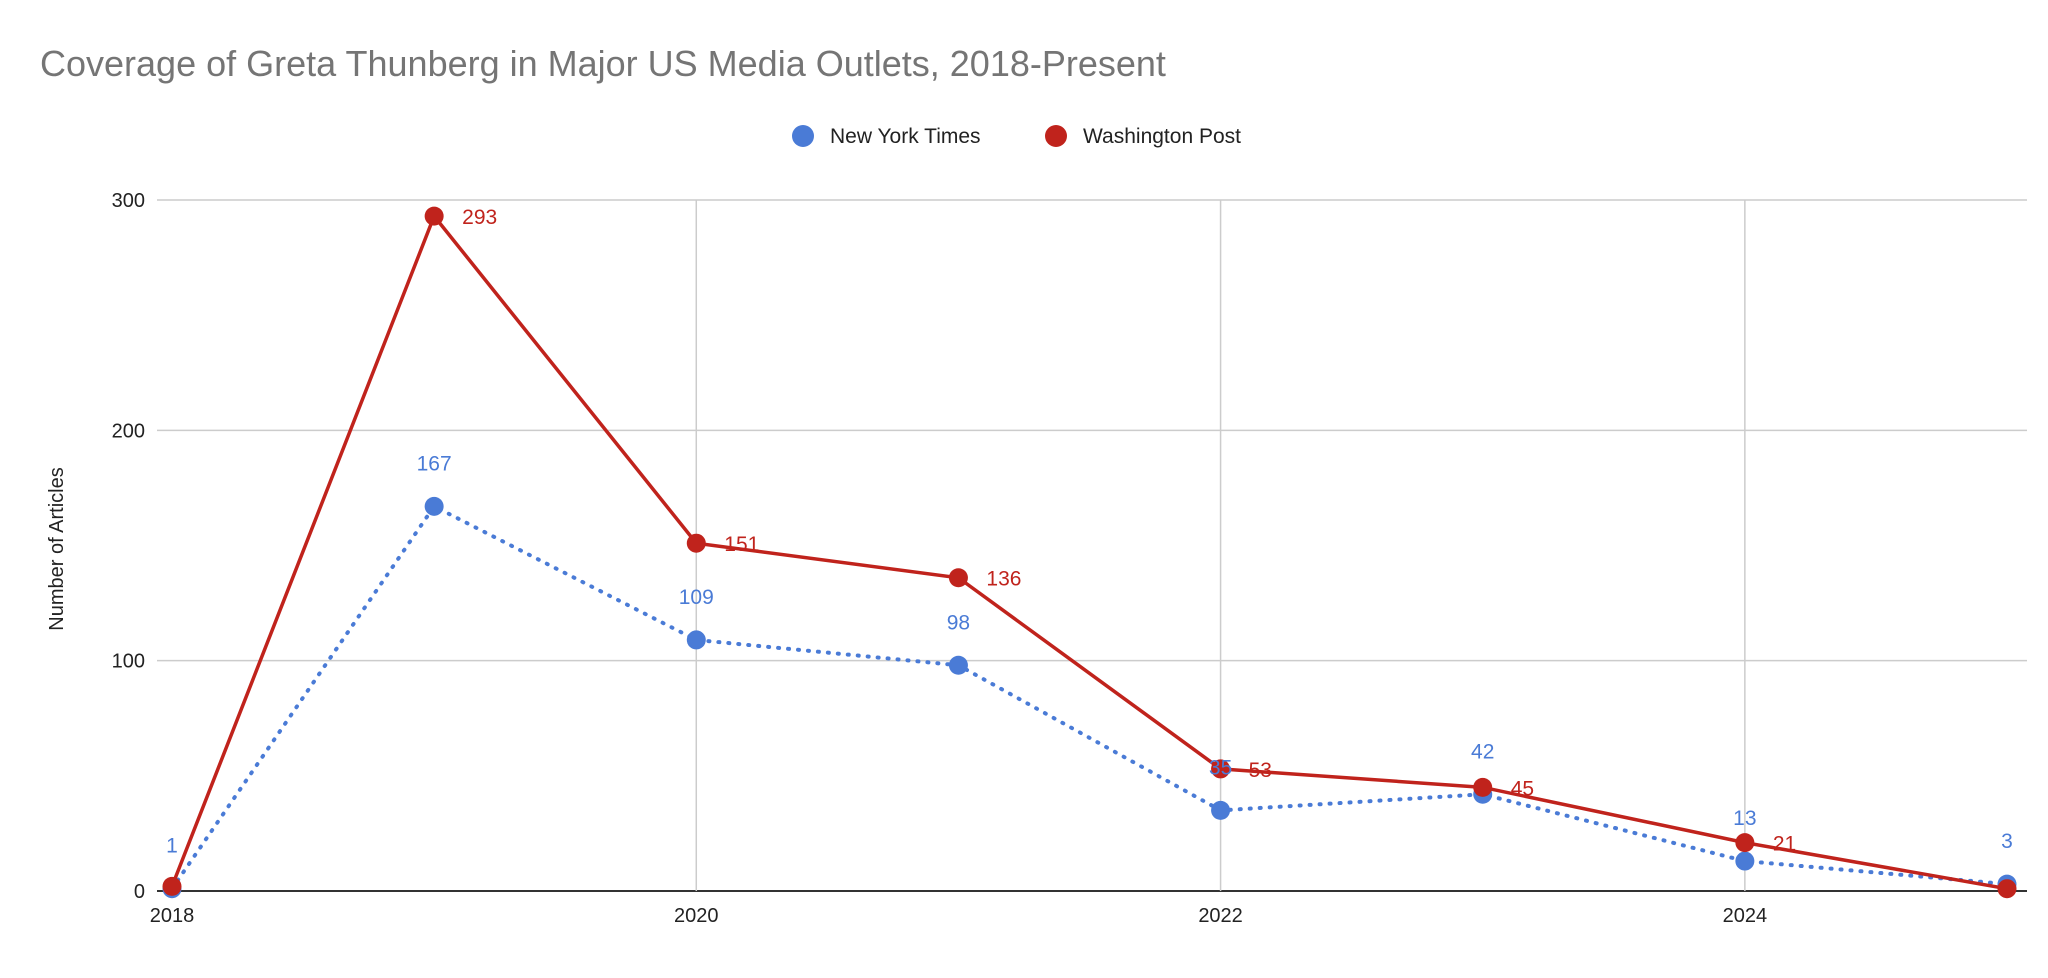  What do you see at coordinates (1482, 751) in the screenshot?
I see `data-label-nyt: 42` at bounding box center [1482, 751].